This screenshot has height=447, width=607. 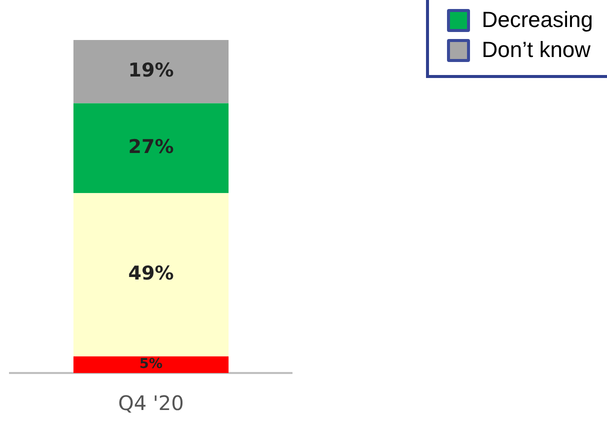 I want to click on data-label: 27%, so click(x=151, y=147).